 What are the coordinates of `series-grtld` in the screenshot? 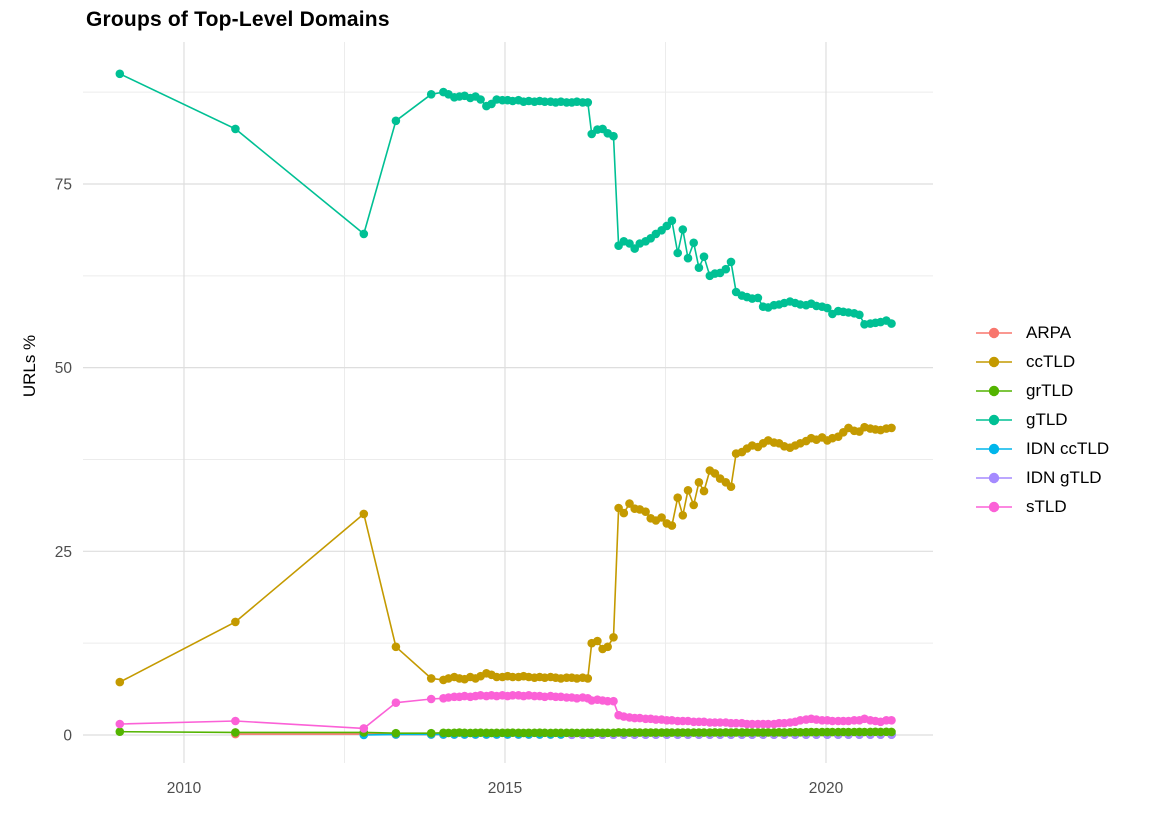 It's located at (505, 732).